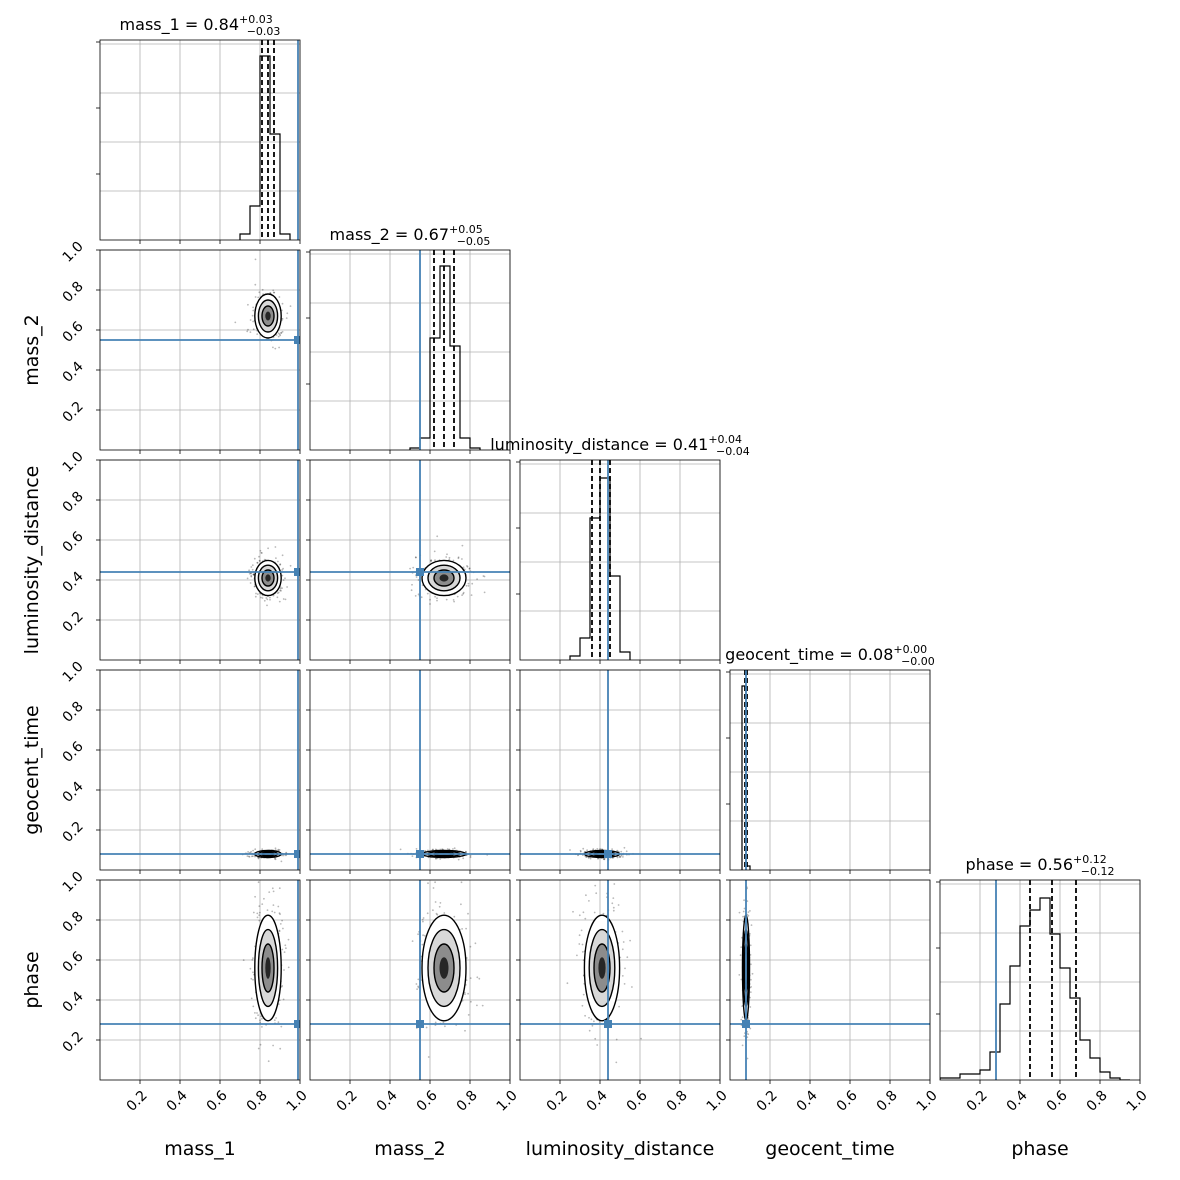 Image resolution: width=1180 pixels, height=1180 pixels. I want to click on y-axis-label-geocent_time: geocent_time, so click(32, 769).